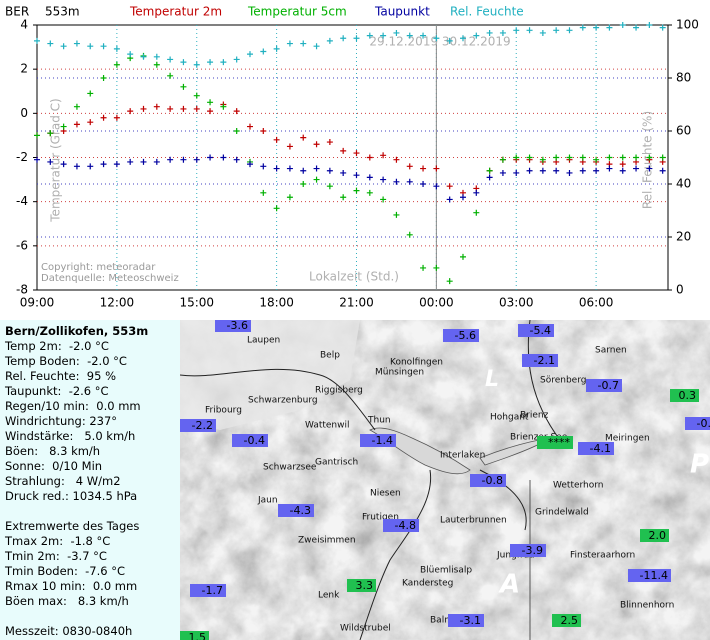 This screenshot has width=710, height=640. Describe the element at coordinates (22, 245) in the screenshot. I see `y-tick-label: -6` at that location.